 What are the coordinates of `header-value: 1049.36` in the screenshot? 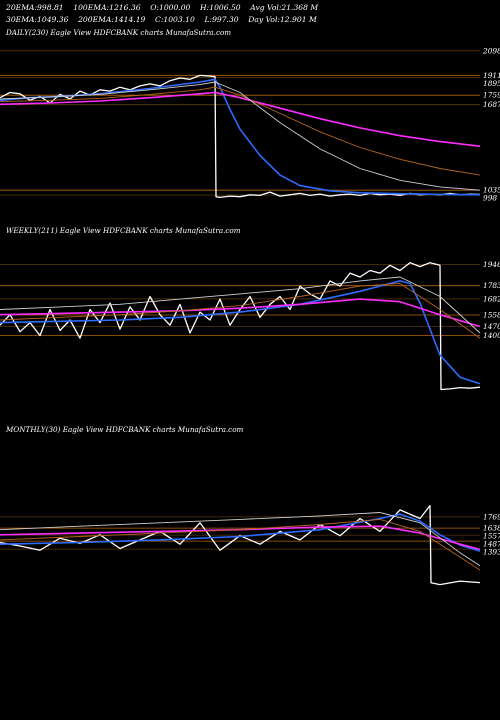 It's located at (53, 19).